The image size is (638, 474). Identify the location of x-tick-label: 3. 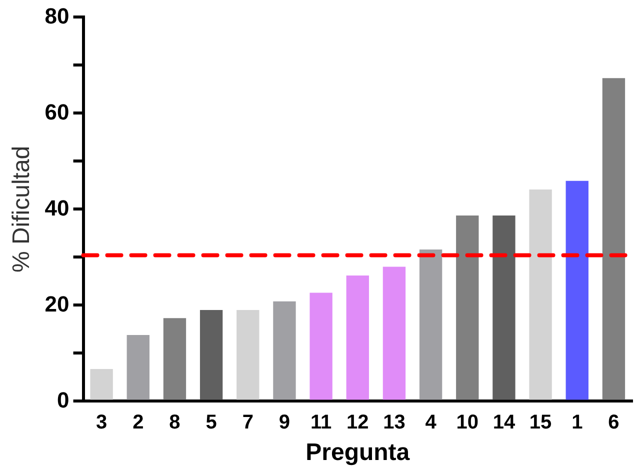
(102, 423).